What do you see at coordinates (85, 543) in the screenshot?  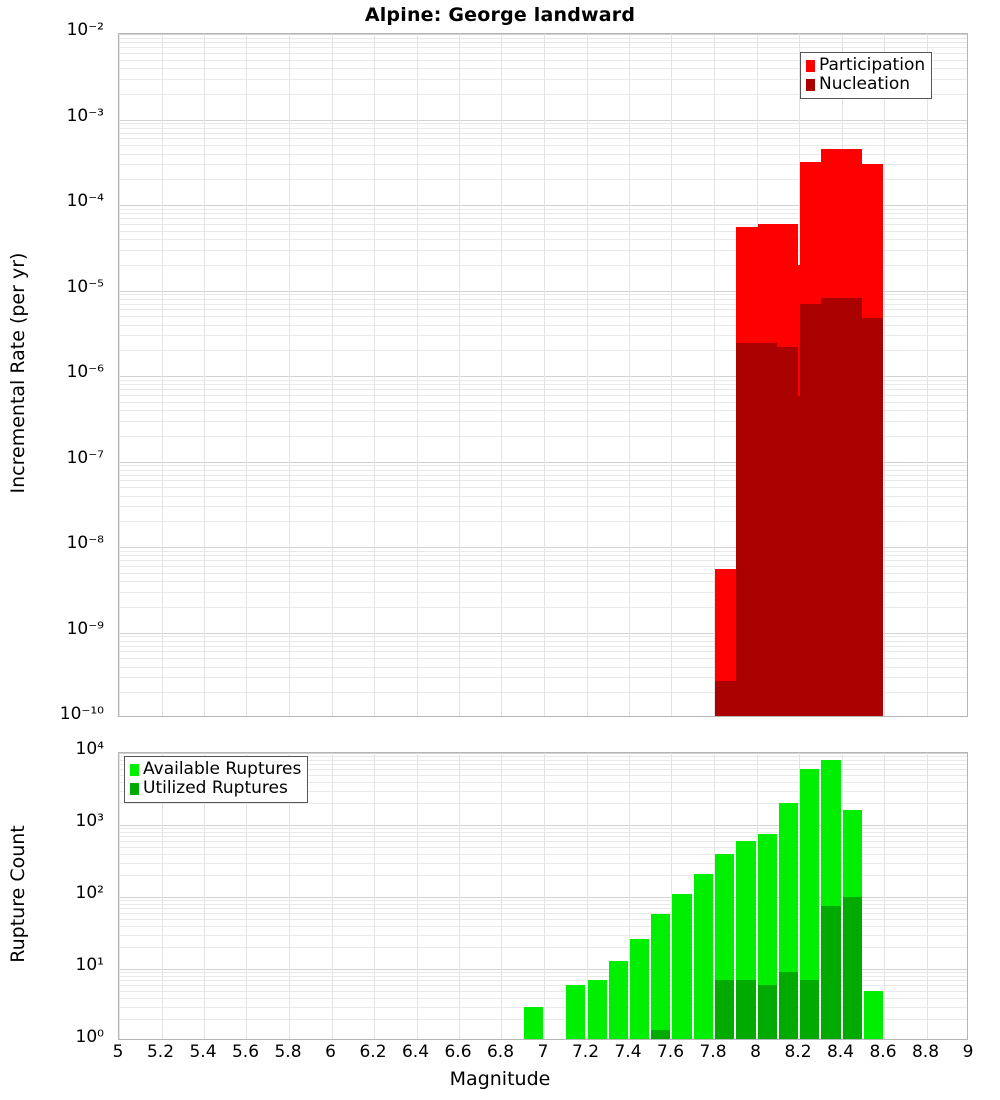 I see `y-tick-label: 10⁻⁸` at bounding box center [85, 543].